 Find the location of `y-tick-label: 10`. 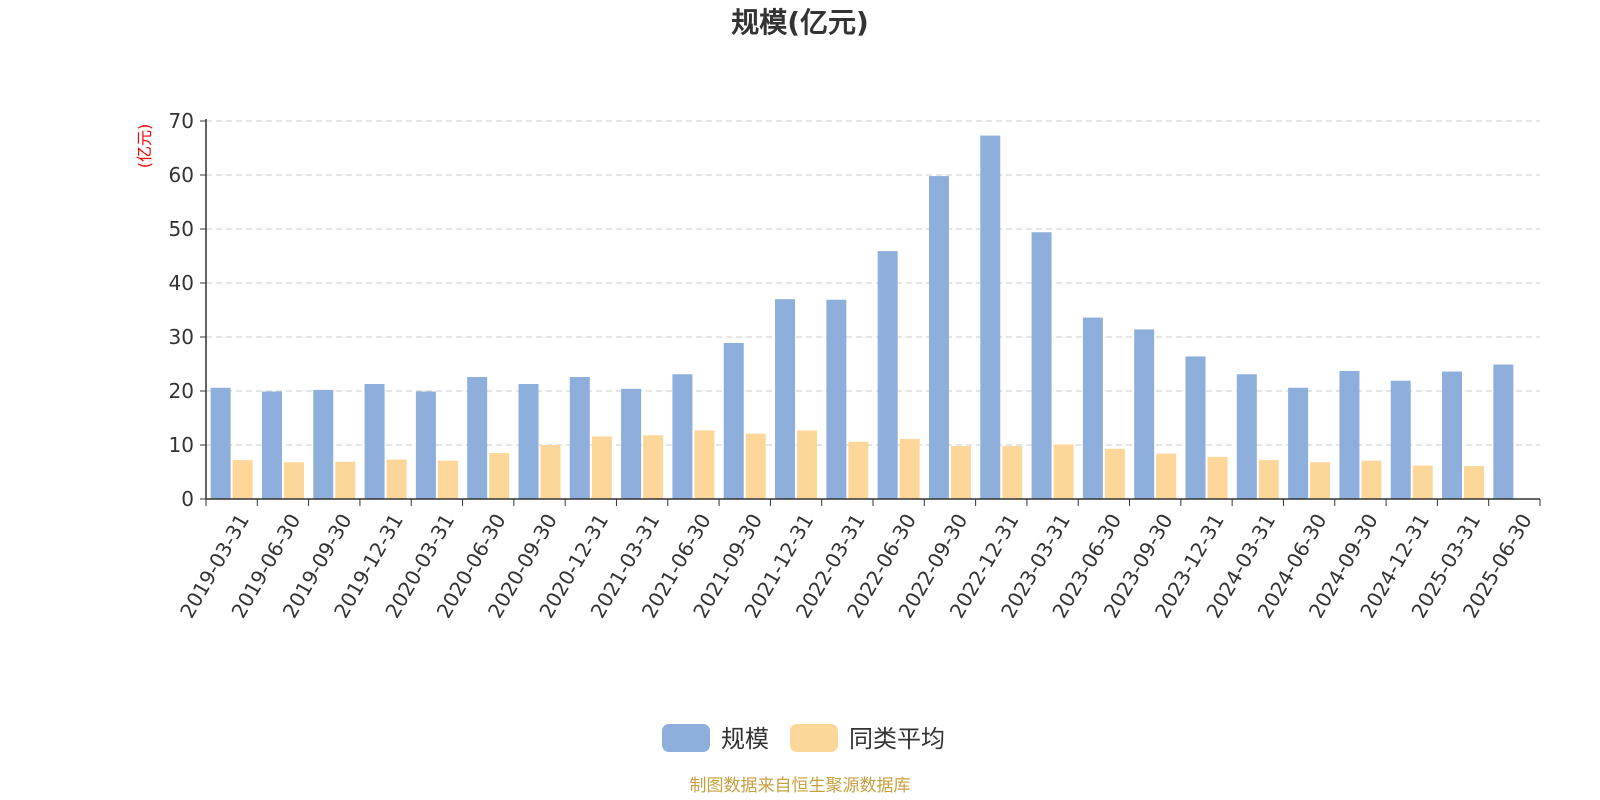

y-tick-label: 10 is located at coordinates (181, 445).